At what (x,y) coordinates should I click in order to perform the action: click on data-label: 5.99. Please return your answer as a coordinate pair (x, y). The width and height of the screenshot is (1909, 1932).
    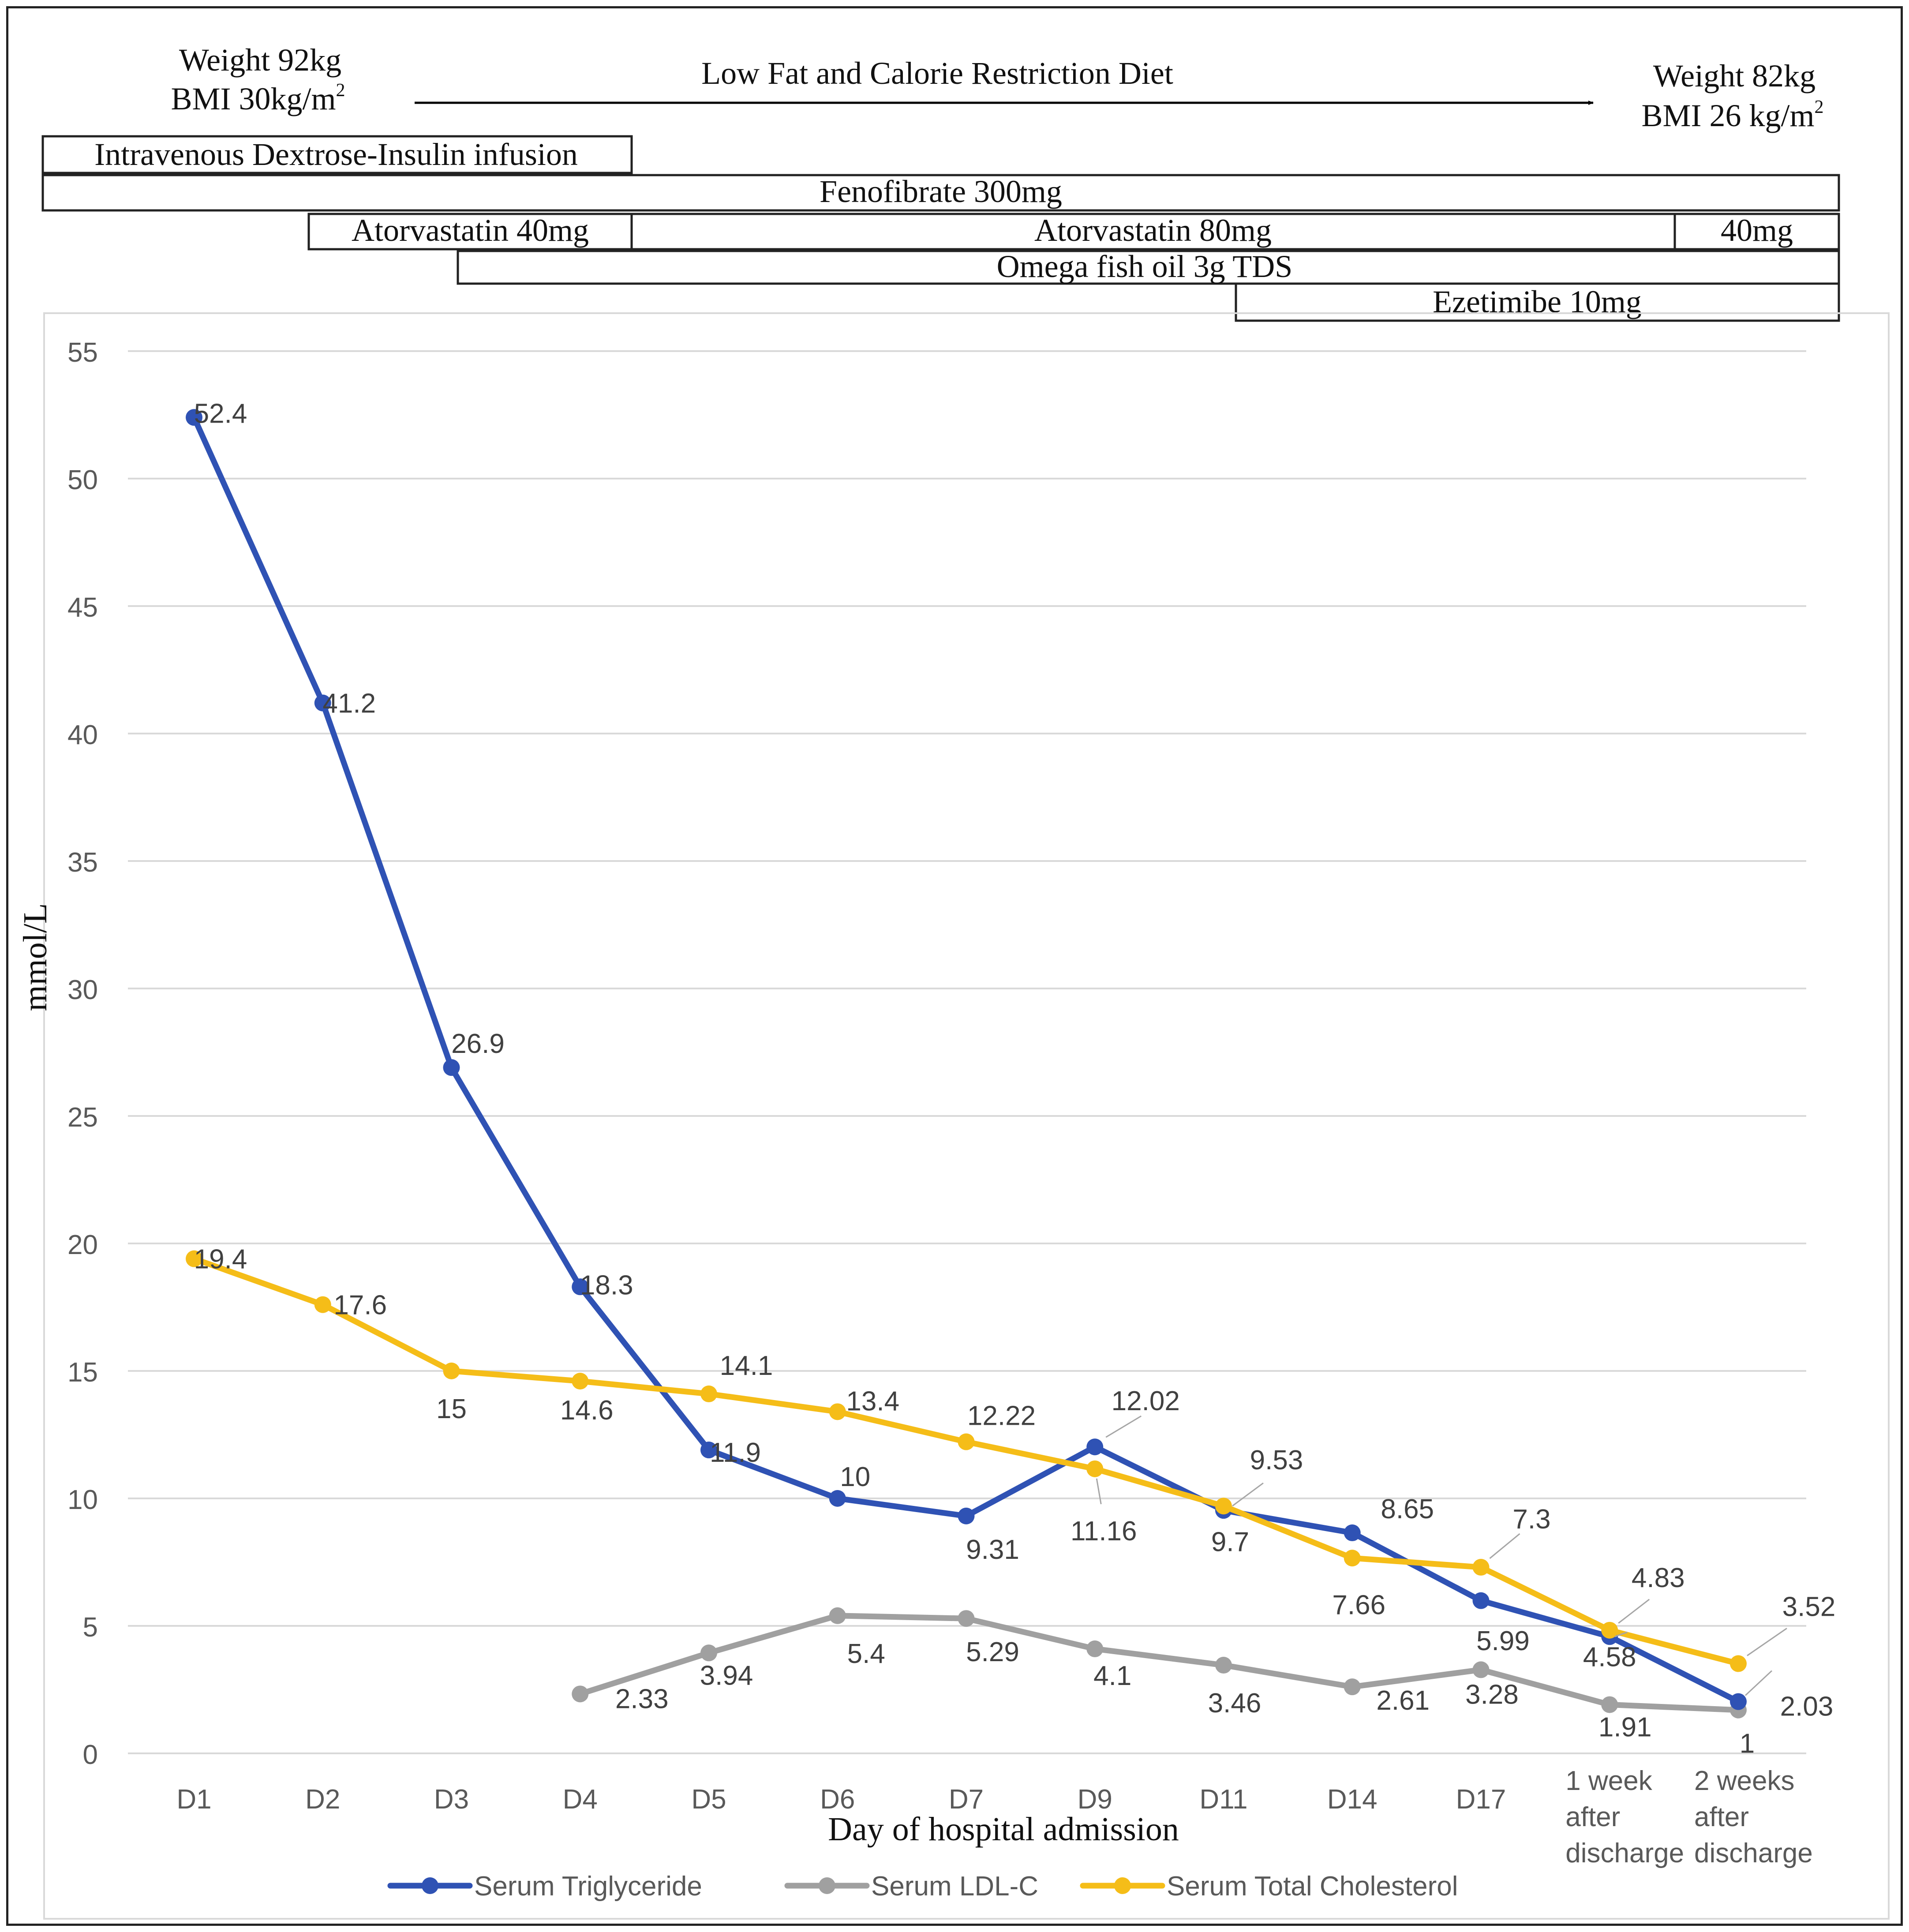
    Looking at the image, I should click on (1503, 1641).